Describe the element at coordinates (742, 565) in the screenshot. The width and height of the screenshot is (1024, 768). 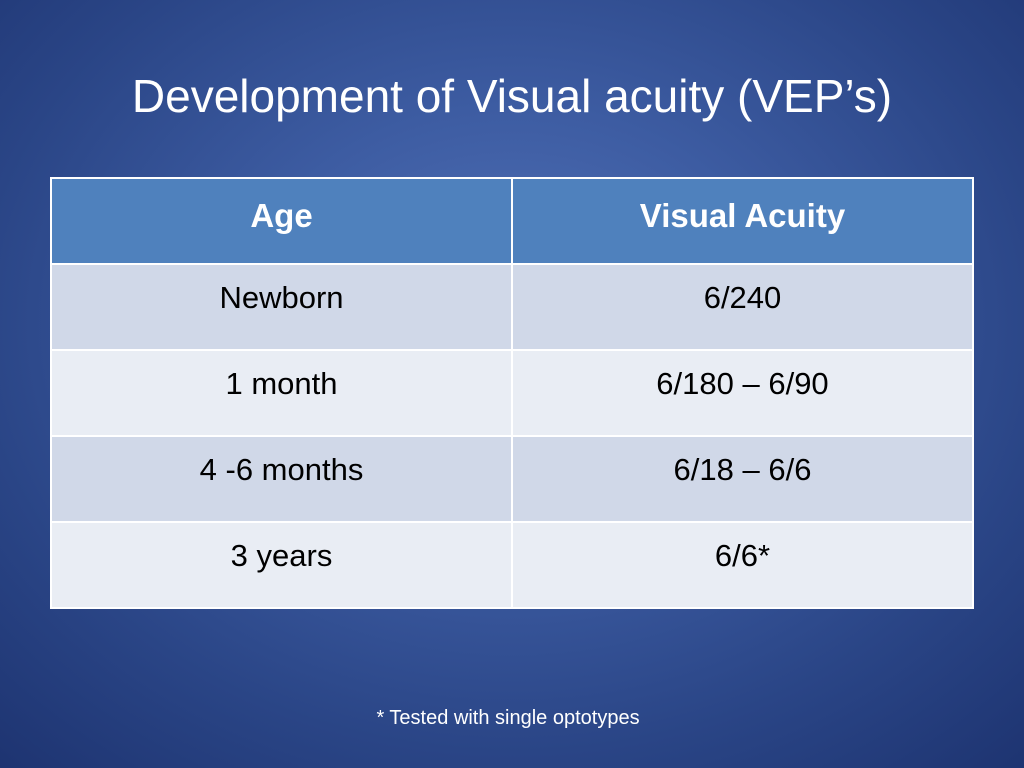
I see `cell-visual-acuity: 6/6*` at that location.